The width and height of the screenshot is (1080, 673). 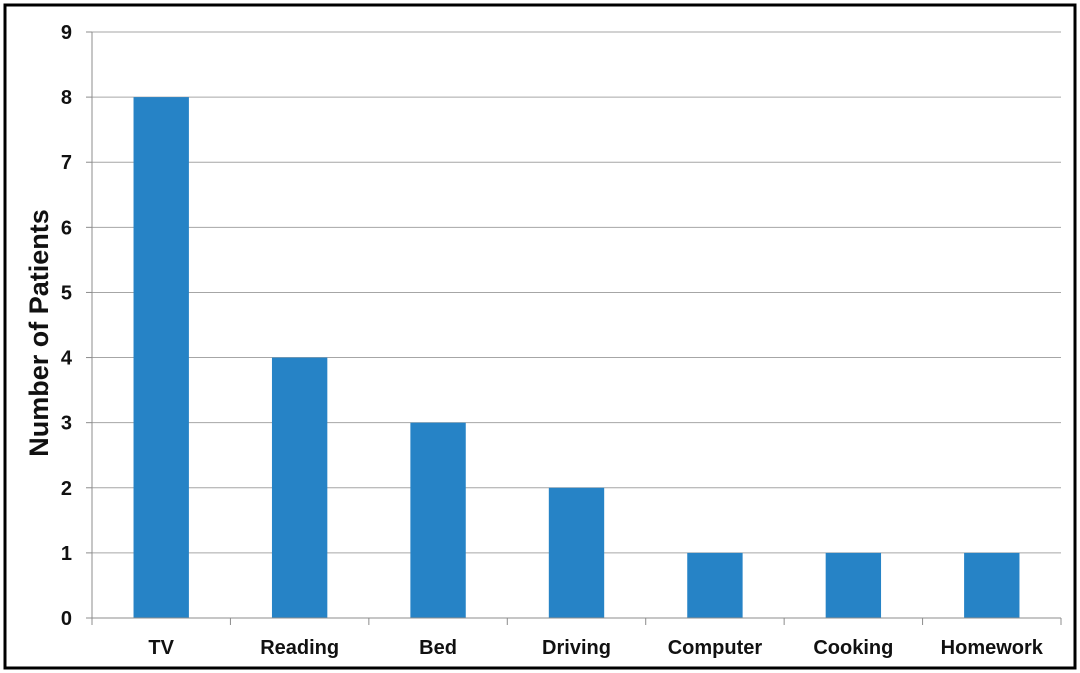 I want to click on y-tick-labels: 0 1 2 3 4 5 6 7 8 9, so click(x=67, y=326).